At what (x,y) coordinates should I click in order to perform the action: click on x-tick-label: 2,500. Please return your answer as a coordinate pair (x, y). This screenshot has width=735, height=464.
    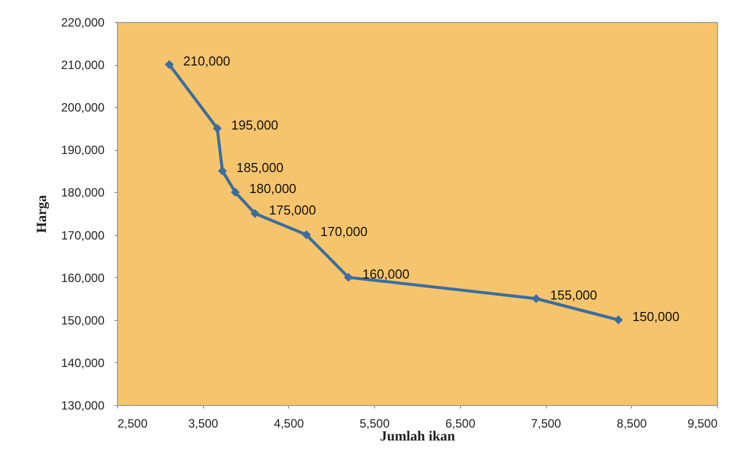
    Looking at the image, I should click on (133, 423).